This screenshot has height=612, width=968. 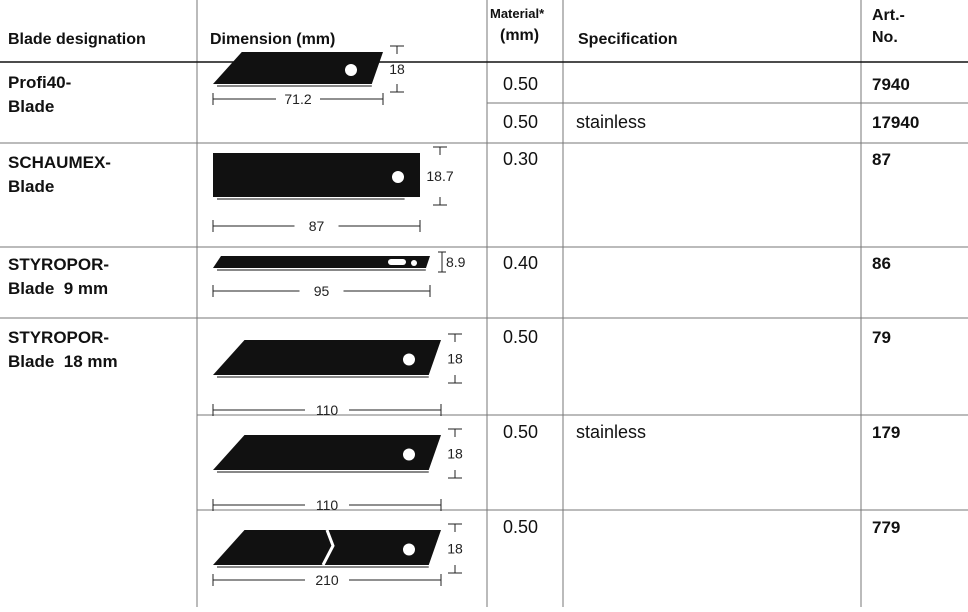 What do you see at coordinates (327, 580) in the screenshot?
I see `length-label: 210` at bounding box center [327, 580].